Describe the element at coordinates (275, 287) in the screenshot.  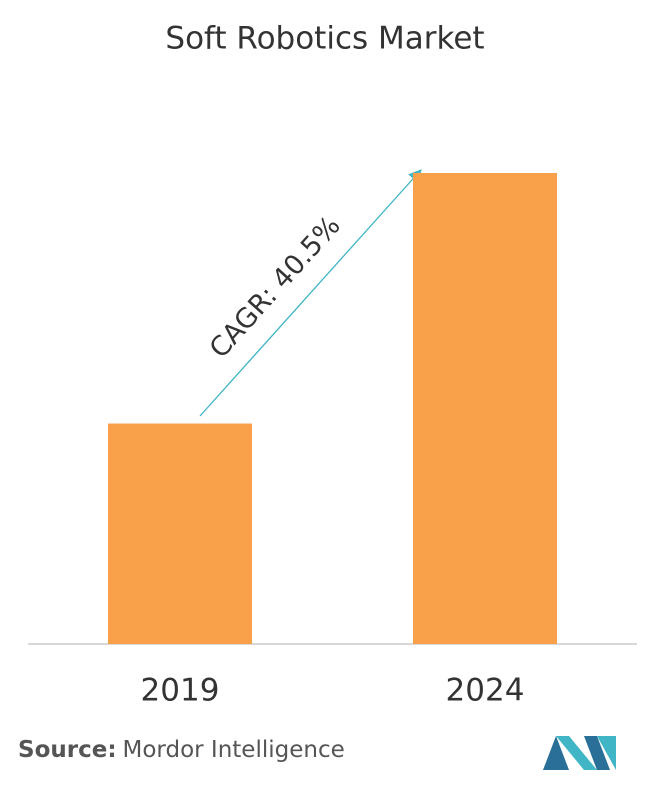
I see `cagr-annotation: CAGR: 40.5%` at that location.